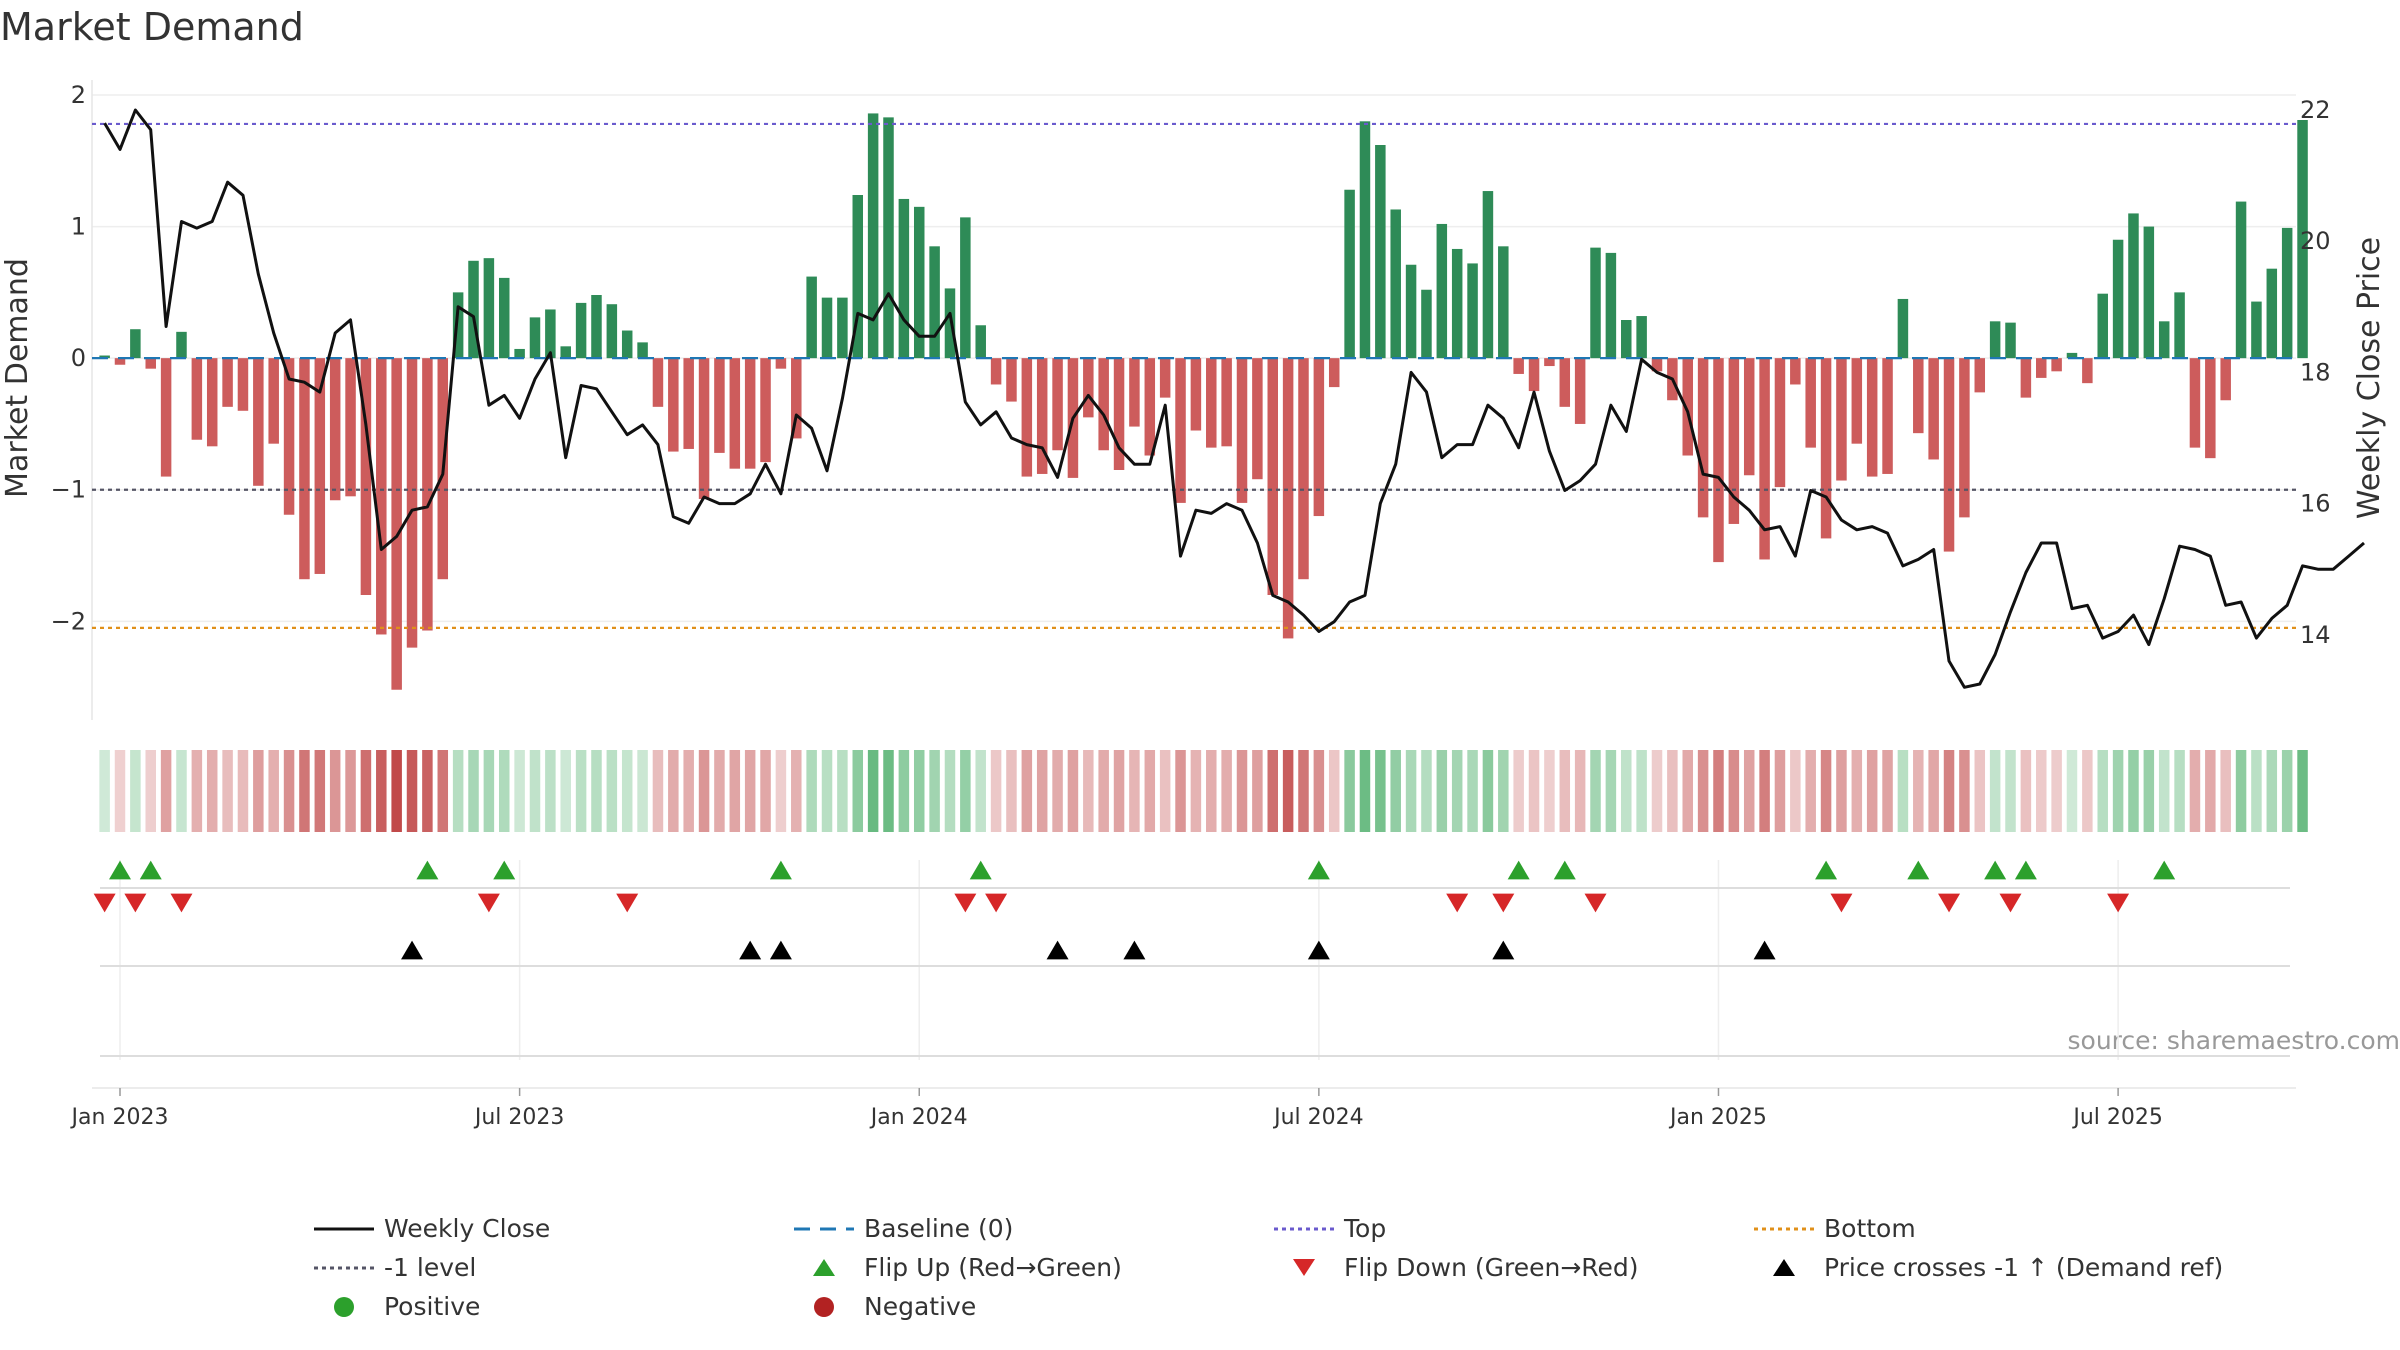  I want to click on demand-heat-strip, so click(1203, 791).